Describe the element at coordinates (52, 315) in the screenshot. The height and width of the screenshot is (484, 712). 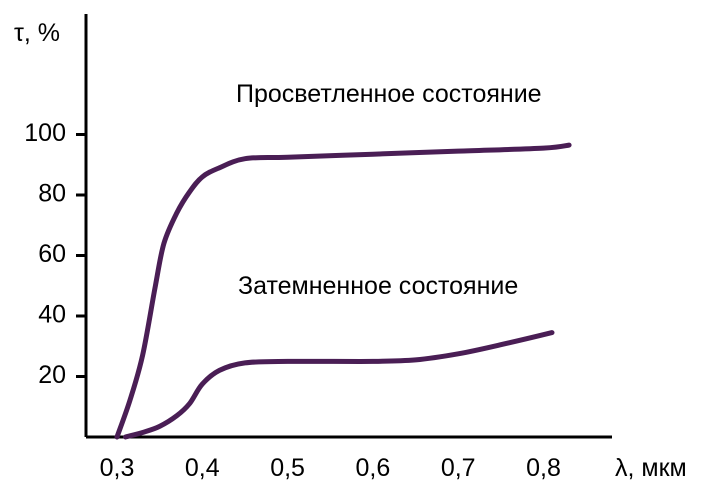
I see `y-tick-label: 40` at that location.